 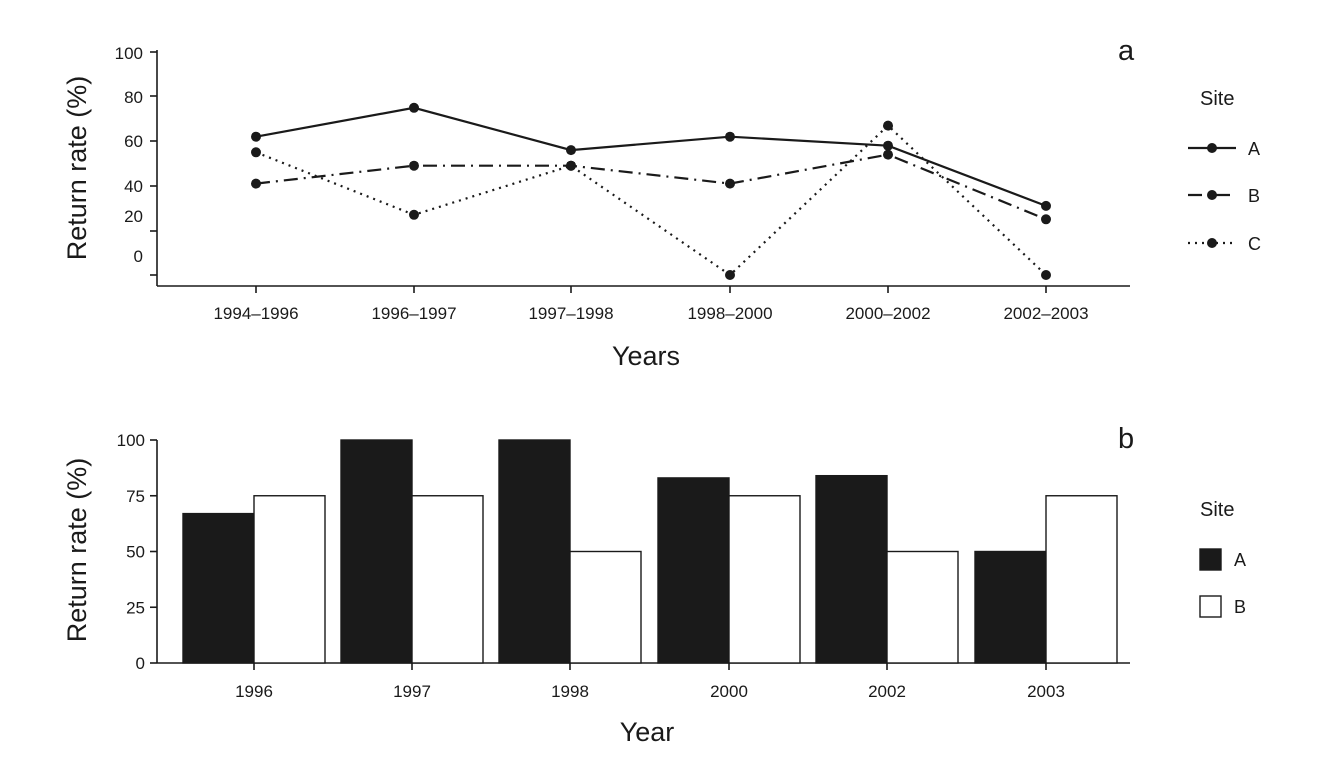 I want to click on panel-b-x-axis-title: Year, so click(x=647, y=732).